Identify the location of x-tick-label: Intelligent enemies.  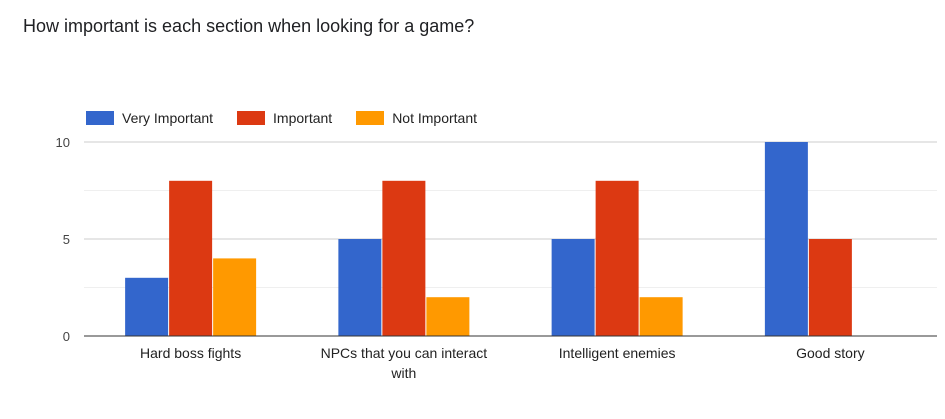
(617, 353).